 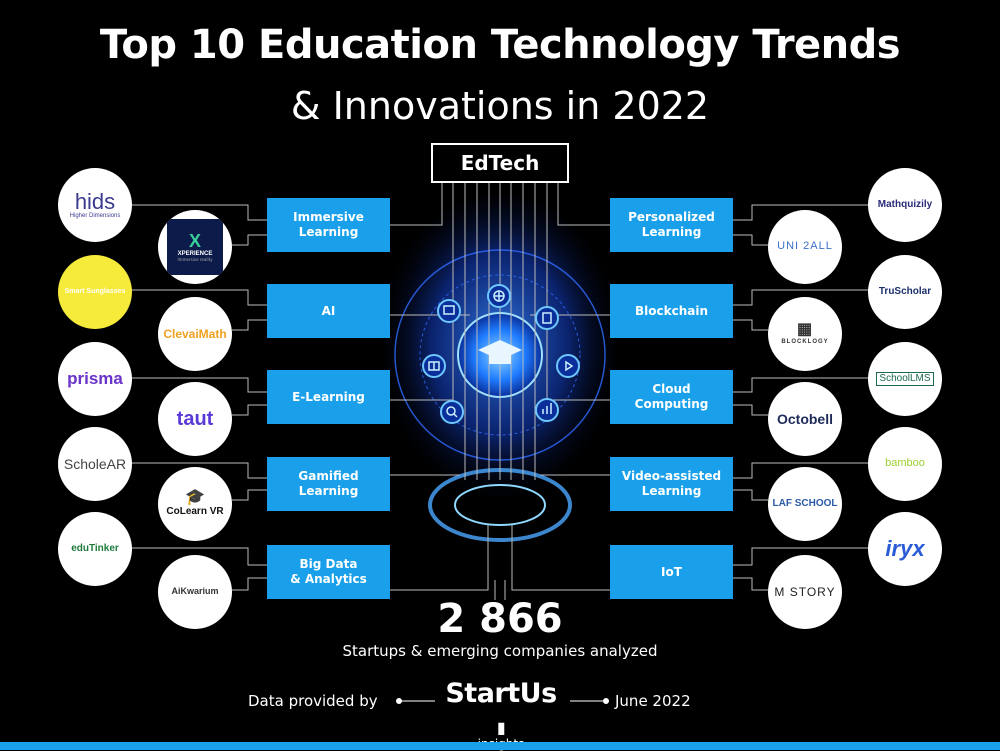 I want to click on logo-uni2all: UNI 2ALL, so click(x=805, y=247).